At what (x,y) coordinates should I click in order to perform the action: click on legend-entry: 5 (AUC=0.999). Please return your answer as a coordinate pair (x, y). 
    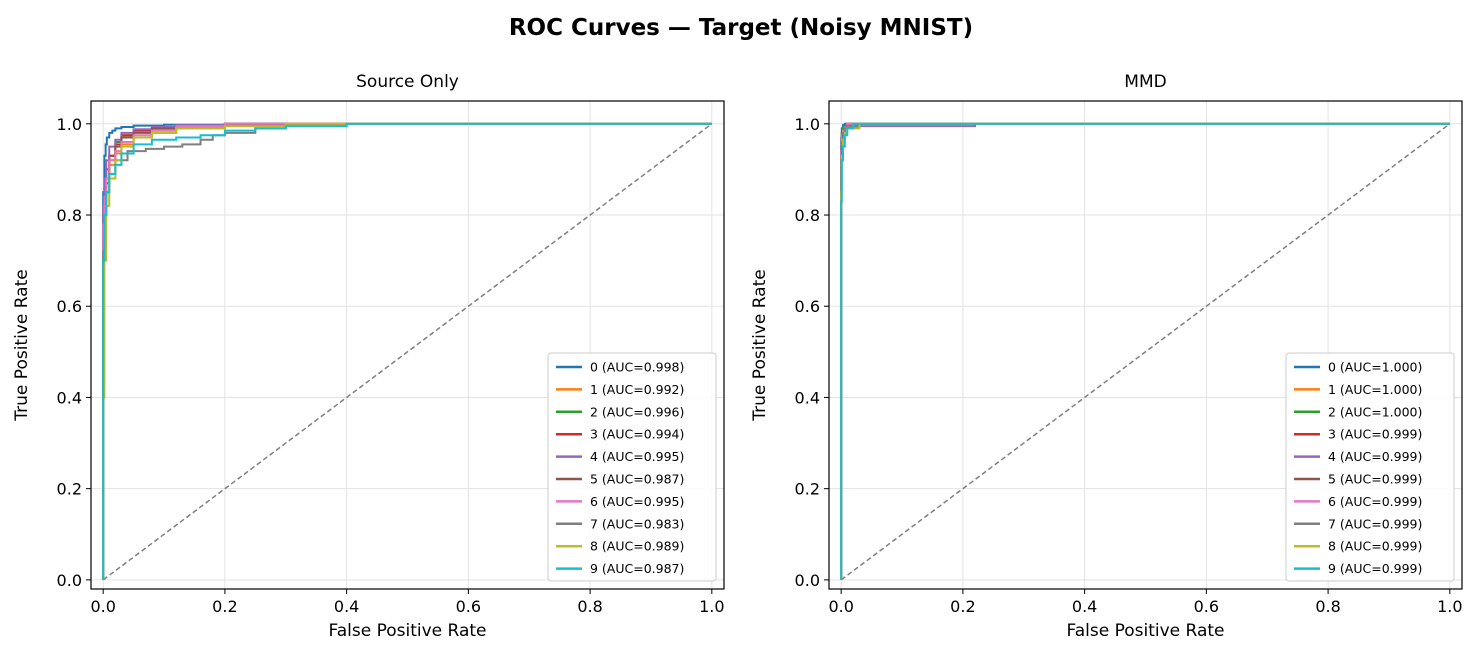
    Looking at the image, I should click on (1375, 479).